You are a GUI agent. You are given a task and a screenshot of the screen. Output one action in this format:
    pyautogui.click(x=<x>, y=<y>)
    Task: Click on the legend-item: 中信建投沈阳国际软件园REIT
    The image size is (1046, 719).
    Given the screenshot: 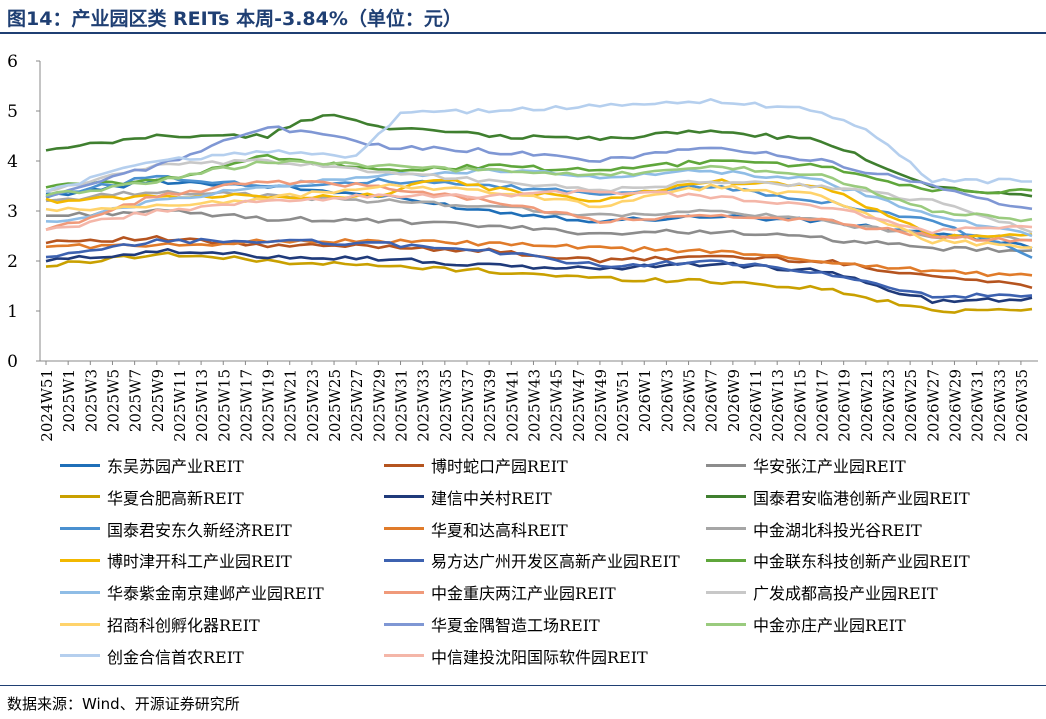 What is the action you would take?
    pyautogui.click(x=516, y=656)
    